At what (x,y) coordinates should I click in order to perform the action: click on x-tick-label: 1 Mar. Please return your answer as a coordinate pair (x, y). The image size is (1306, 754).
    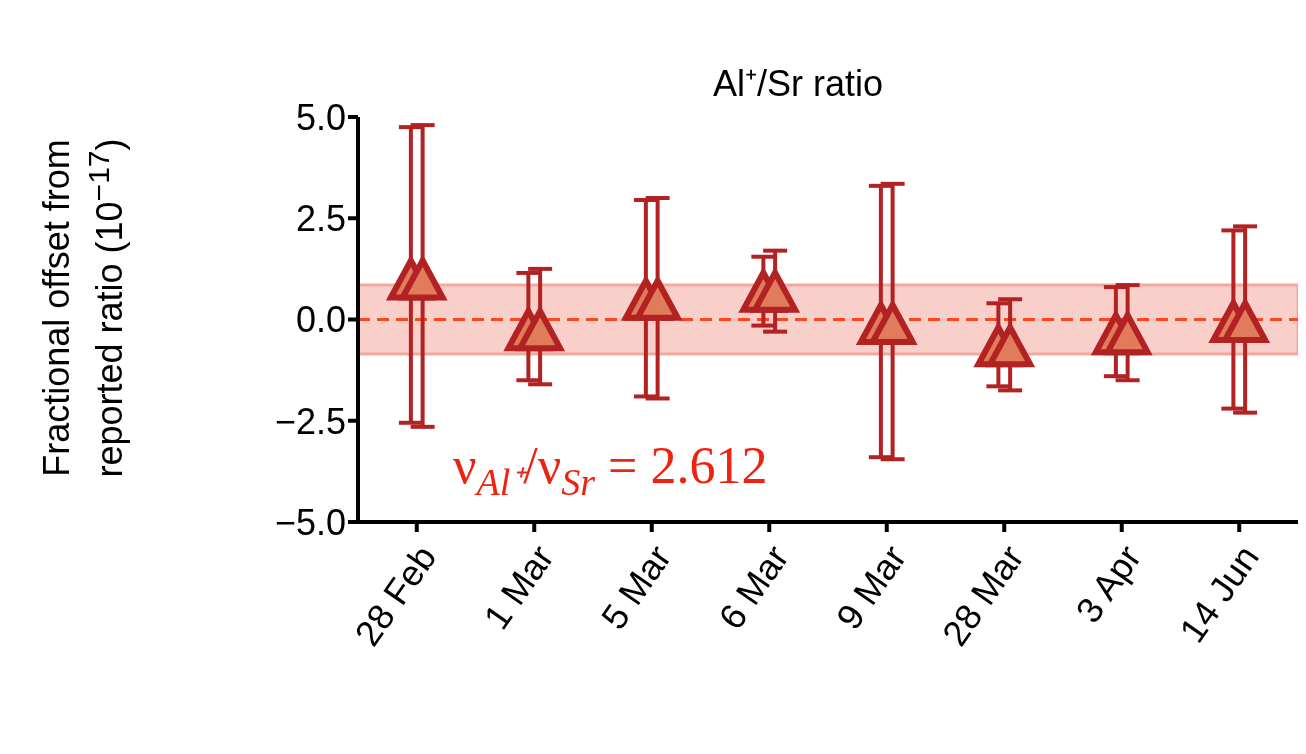
    Looking at the image, I should click on (518, 587).